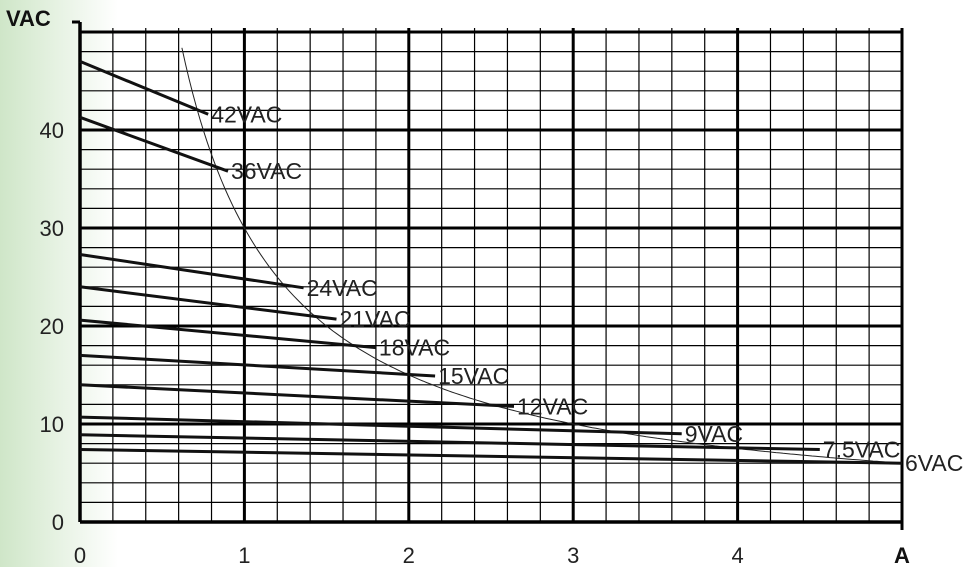 Image resolution: width=973 pixels, height=567 pixels. I want to click on series-line-9VAC, so click(380, 425).